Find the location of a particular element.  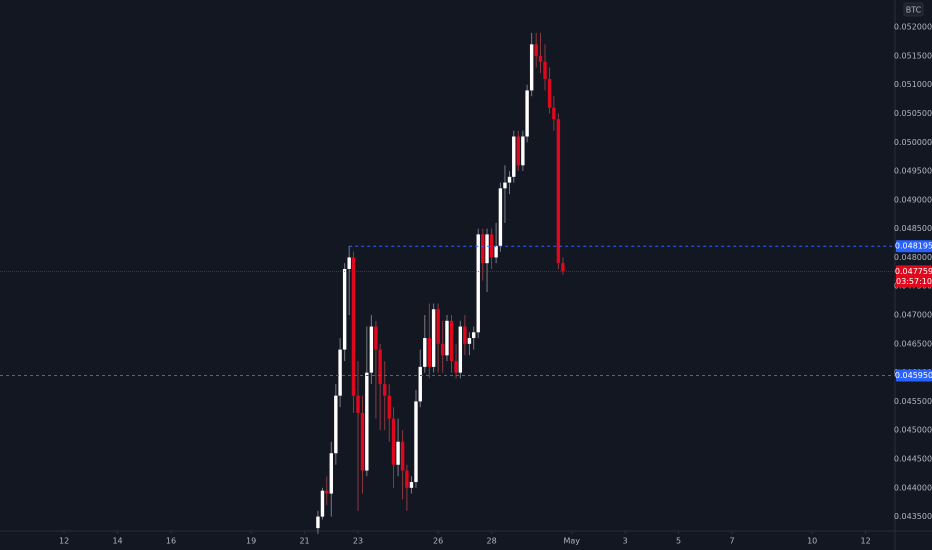

y-tick-label: 0.045000 is located at coordinates (913, 430).